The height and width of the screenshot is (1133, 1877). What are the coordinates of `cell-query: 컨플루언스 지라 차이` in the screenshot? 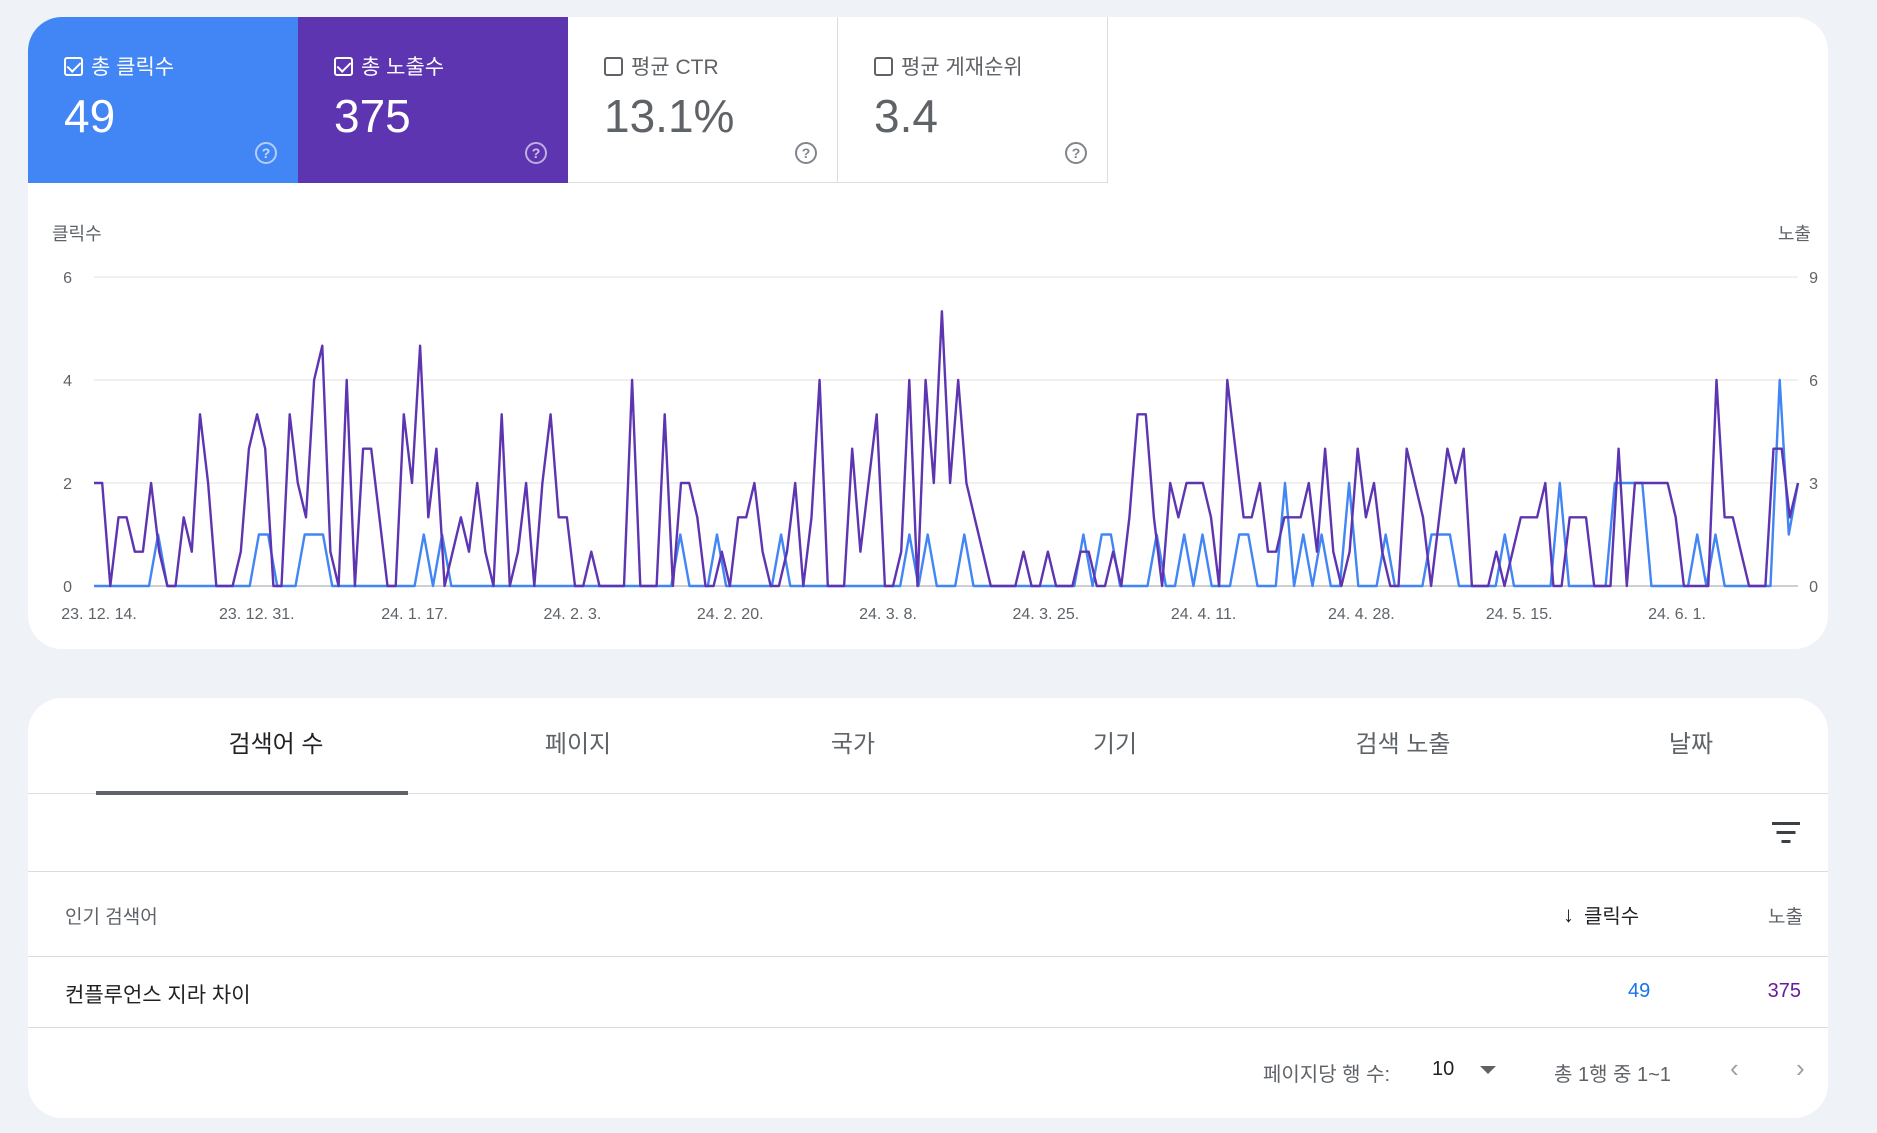 It's located at (158, 995).